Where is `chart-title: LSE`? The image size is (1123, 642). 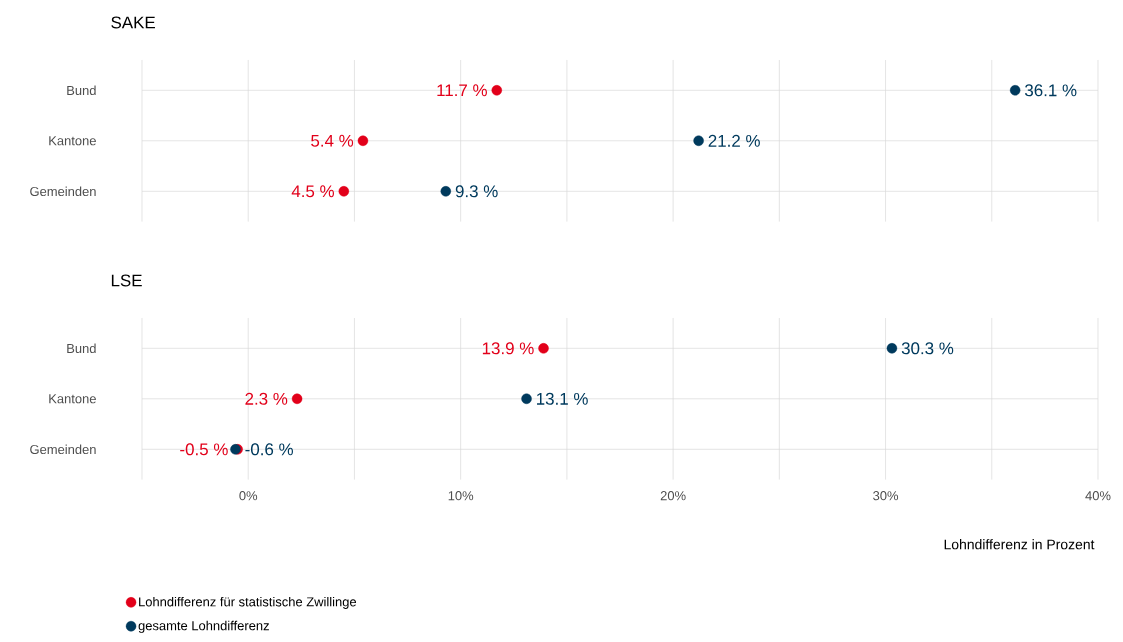 chart-title: LSE is located at coordinates (126, 280).